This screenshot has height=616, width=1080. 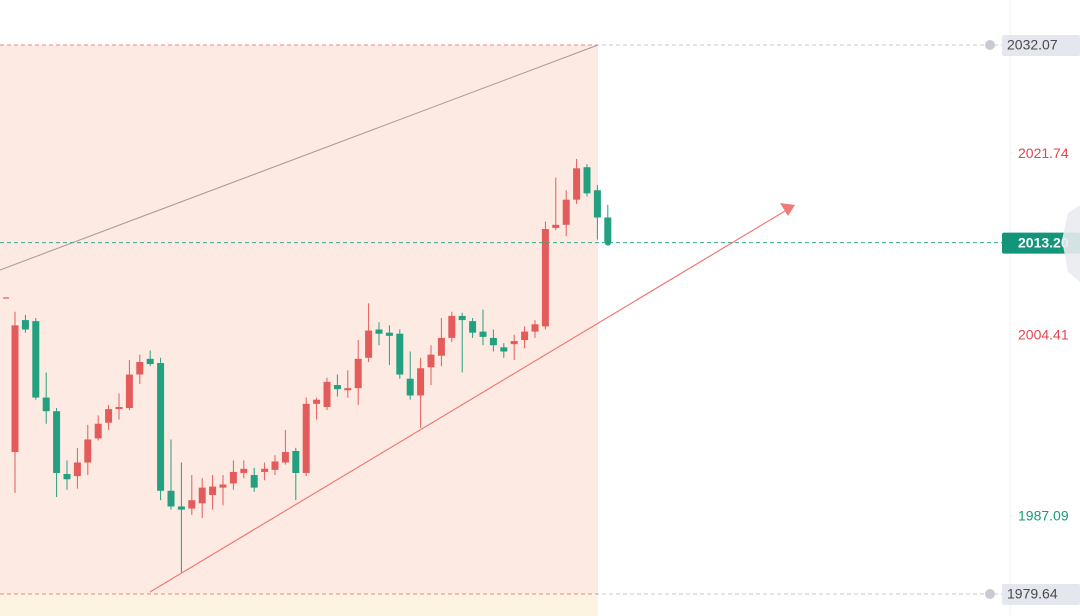 What do you see at coordinates (299, 605) in the screenshot?
I see `lower-zone` at bounding box center [299, 605].